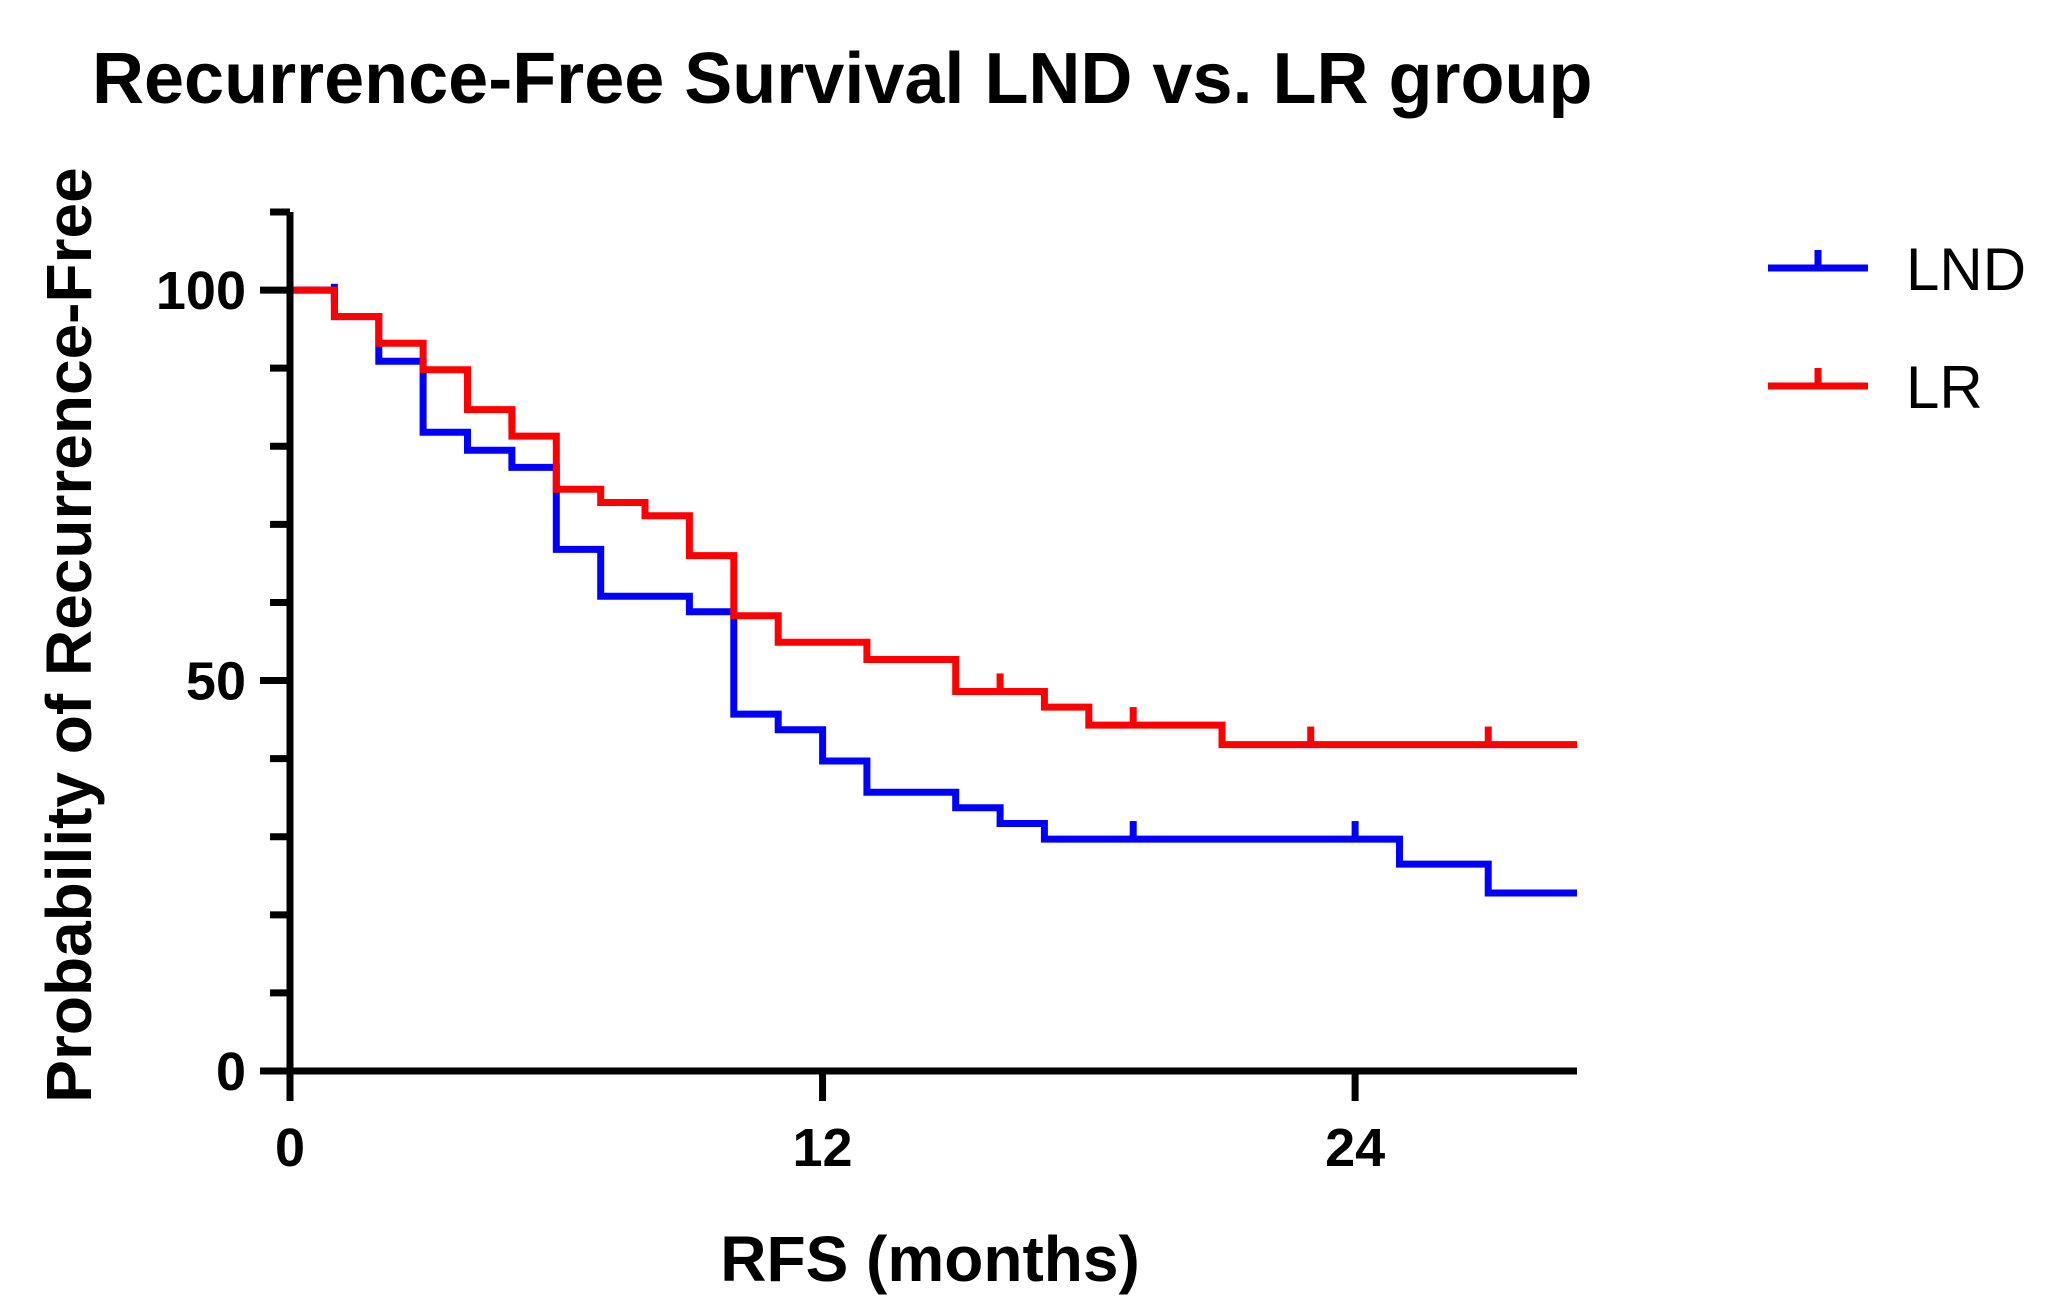 This screenshot has width=2060, height=1312. What do you see at coordinates (1944, 387) in the screenshot?
I see `legend-label-lr: LR` at bounding box center [1944, 387].